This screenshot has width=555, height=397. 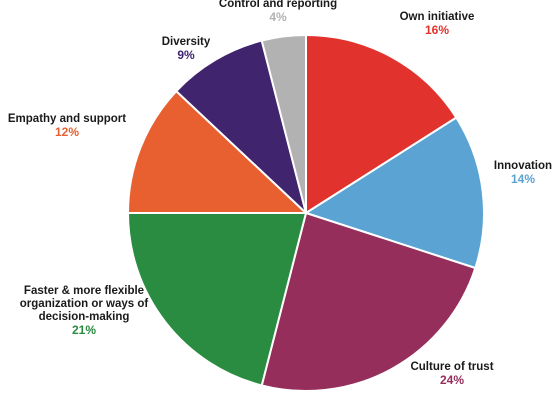 I want to click on slice-percent-label: 4%, so click(x=278, y=17).